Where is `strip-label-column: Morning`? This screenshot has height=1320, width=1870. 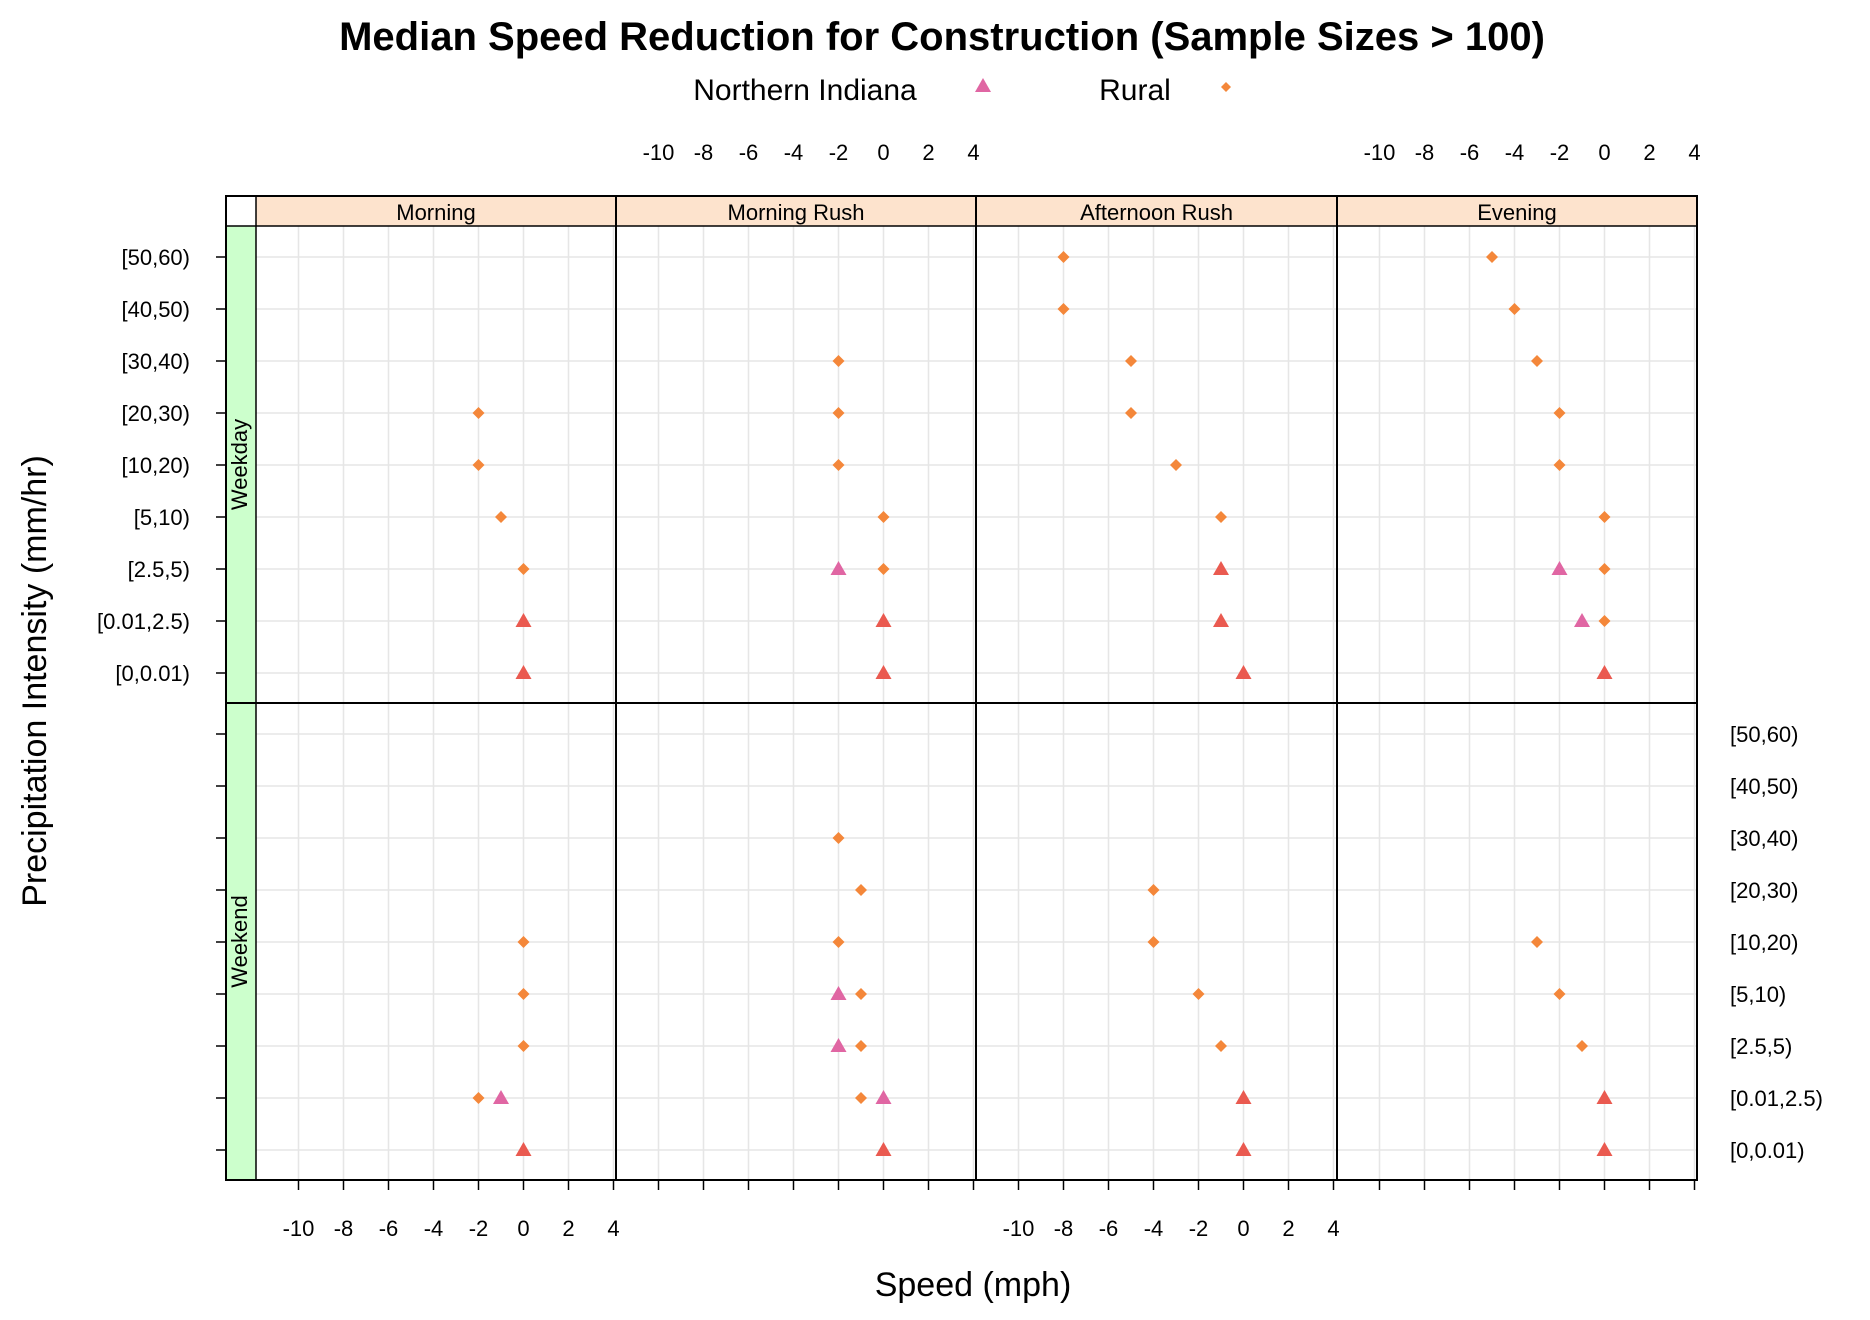 strip-label-column: Morning is located at coordinates (435, 212).